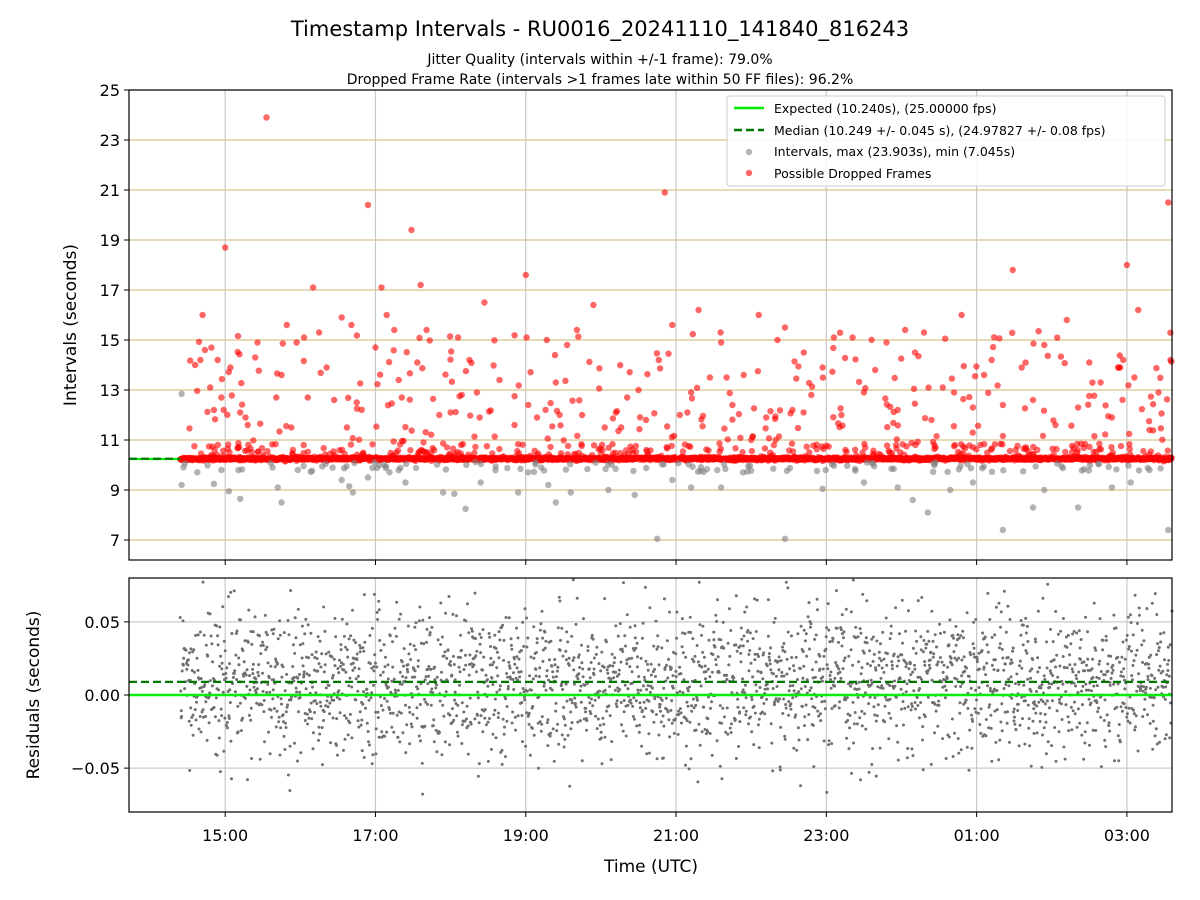  Describe the element at coordinates (749, 173) in the screenshot. I see `legend-dropped-swatch` at that location.